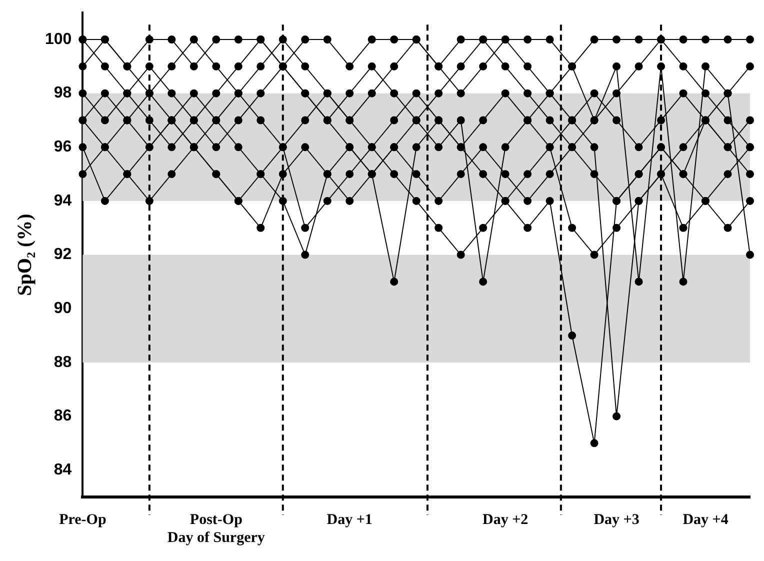 The width and height of the screenshot is (764, 561). I want to click on y-axis-title: SpO₂ (%), so click(25, 255).